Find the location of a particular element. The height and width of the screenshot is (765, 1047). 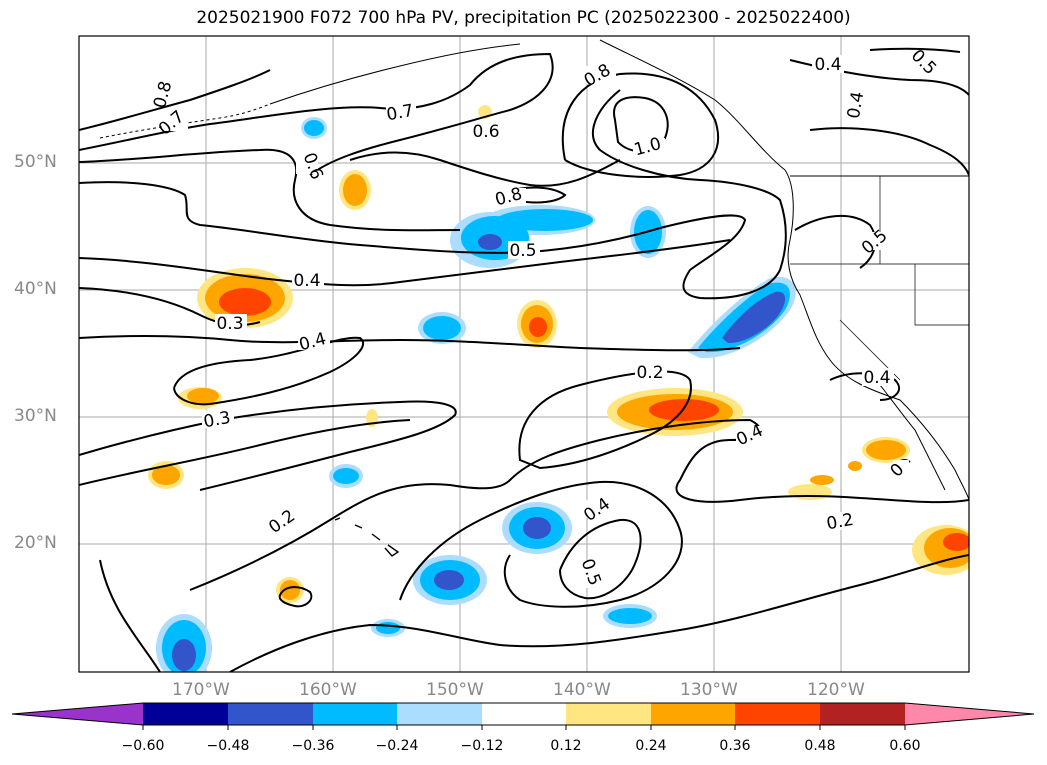

contour-0-2-north is located at coordinates (245, 452).